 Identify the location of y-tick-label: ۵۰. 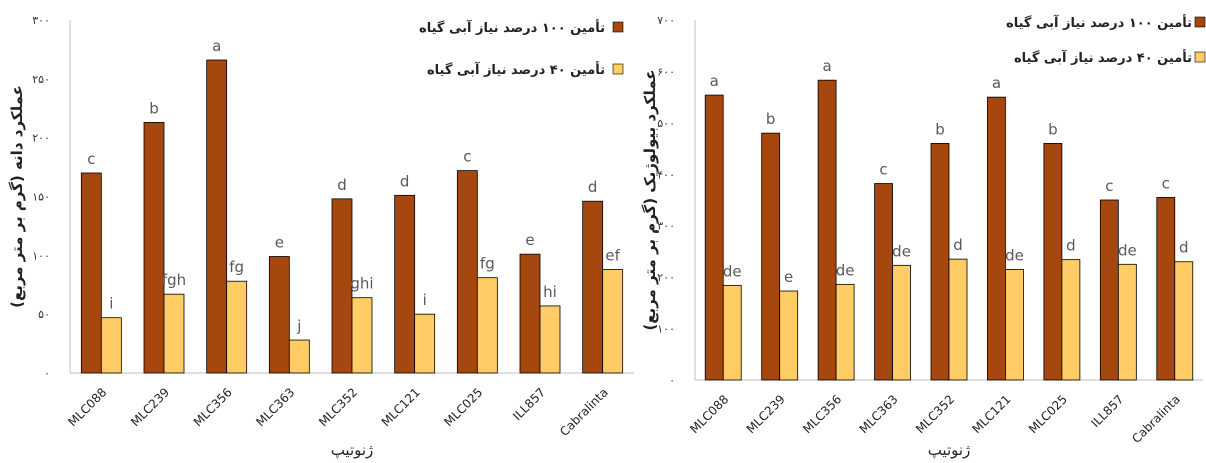
(44, 314).